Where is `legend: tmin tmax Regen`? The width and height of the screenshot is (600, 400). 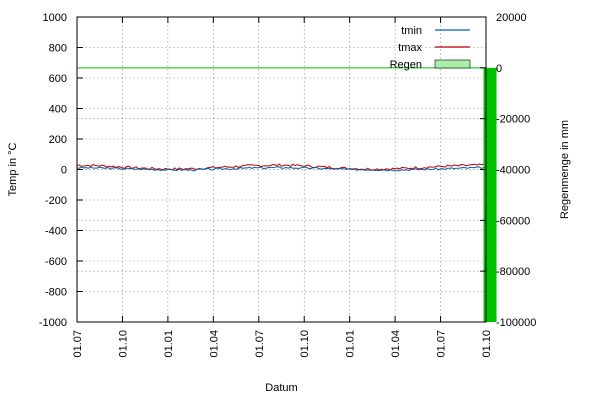 legend: tmin tmax Regen is located at coordinates (430, 48).